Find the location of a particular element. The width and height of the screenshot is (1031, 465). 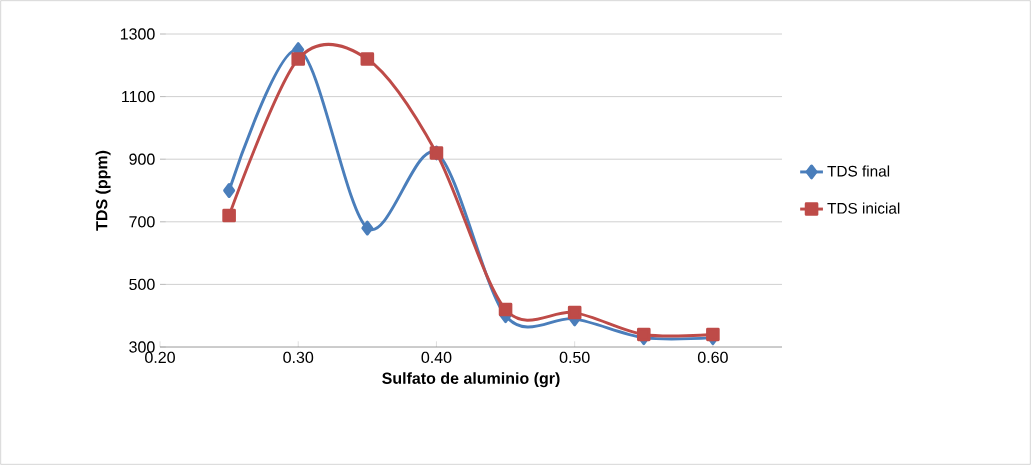

x-tick-label: 0.20 is located at coordinates (160, 357).